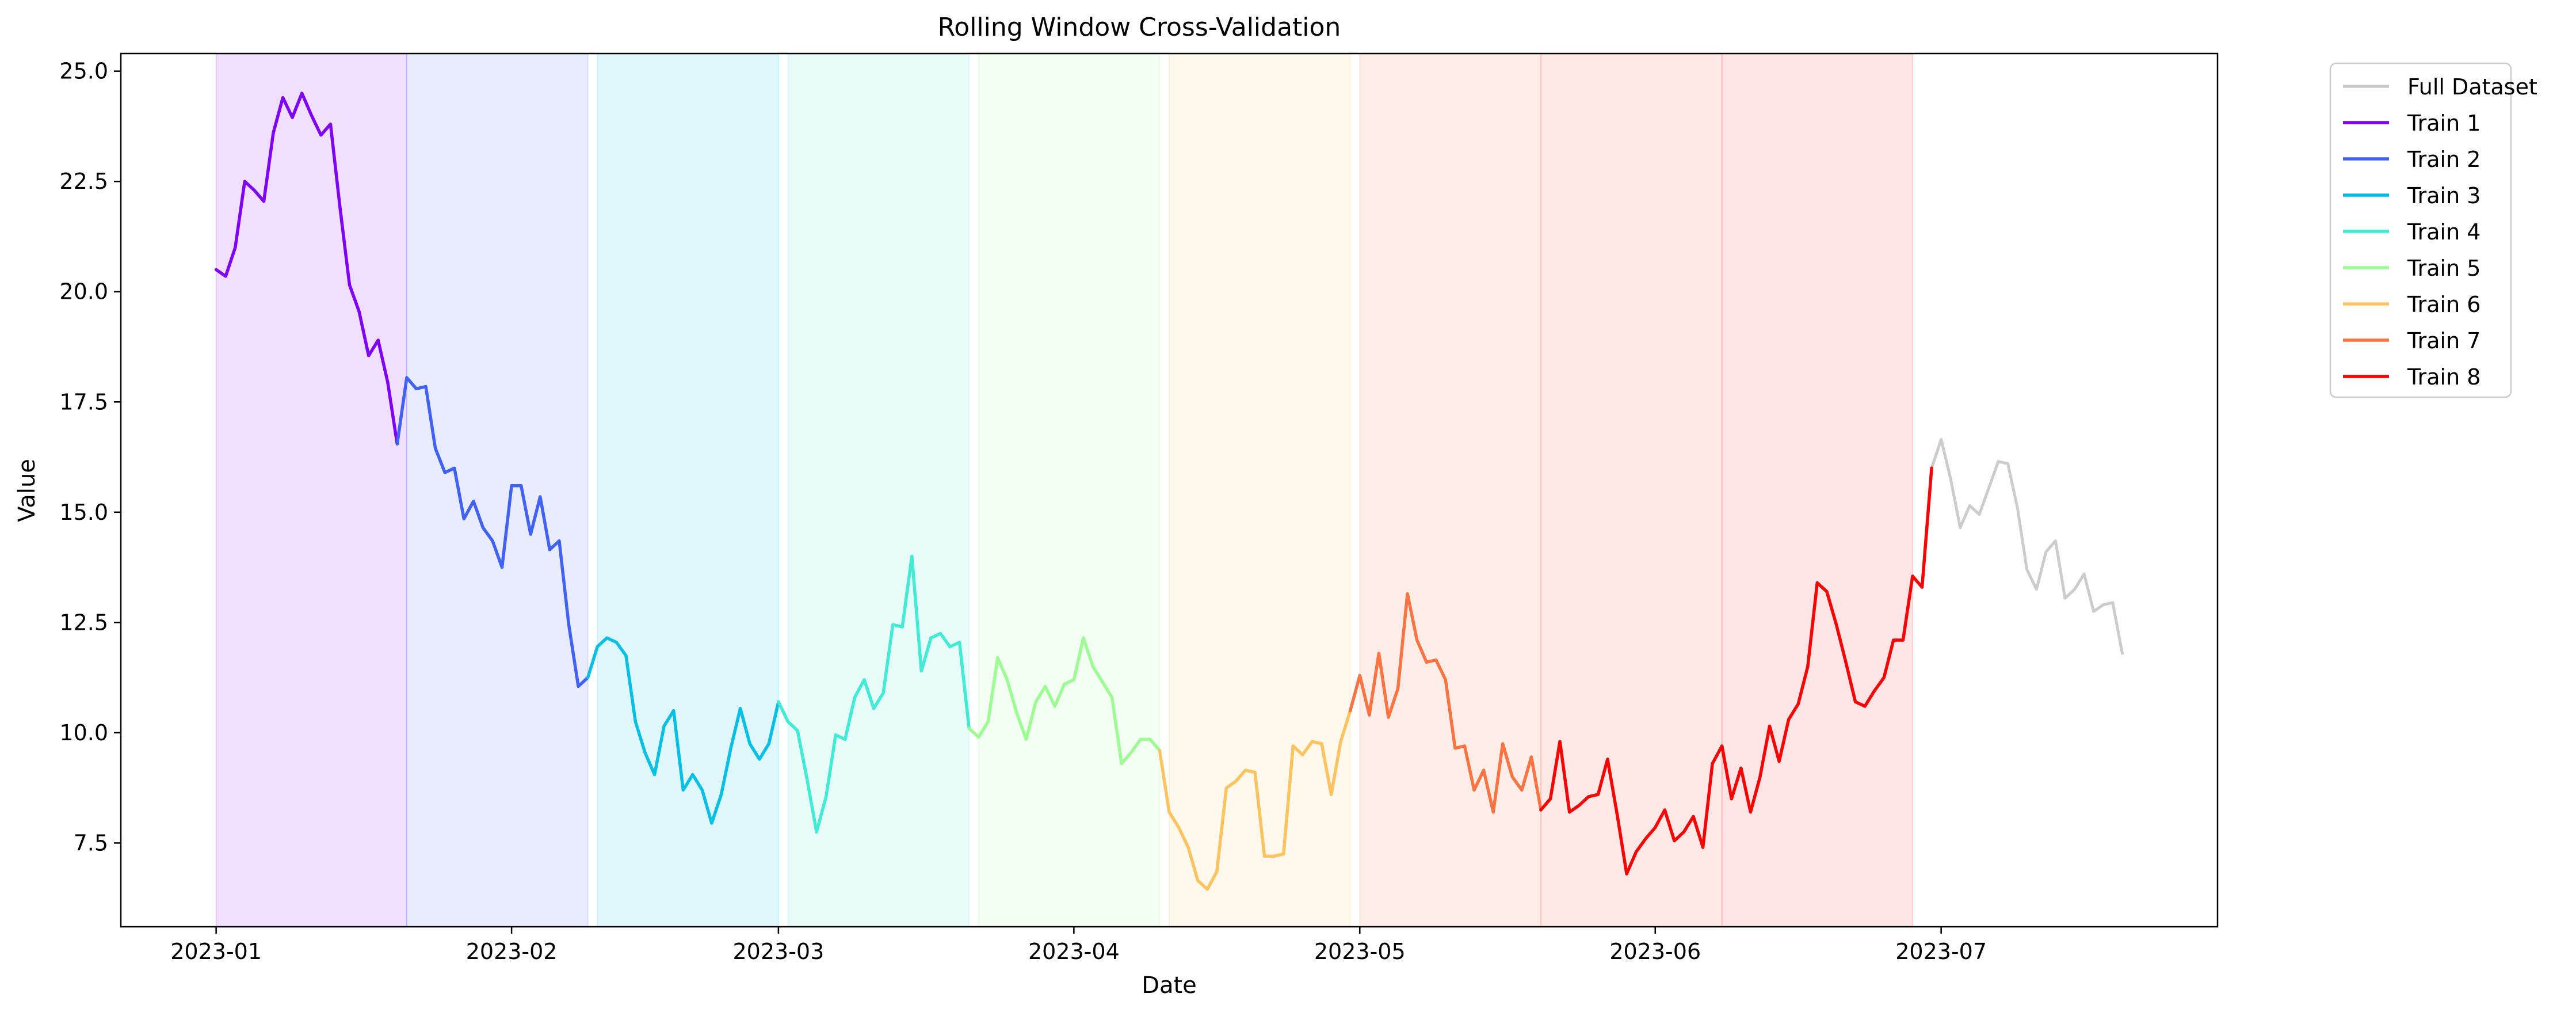 This screenshot has height=1016, width=2576. What do you see at coordinates (90, 457) in the screenshot?
I see `y-axis-ticks: 7.5 10.0 12.5 15.0 17.5 20.0 22.5 25.0` at bounding box center [90, 457].